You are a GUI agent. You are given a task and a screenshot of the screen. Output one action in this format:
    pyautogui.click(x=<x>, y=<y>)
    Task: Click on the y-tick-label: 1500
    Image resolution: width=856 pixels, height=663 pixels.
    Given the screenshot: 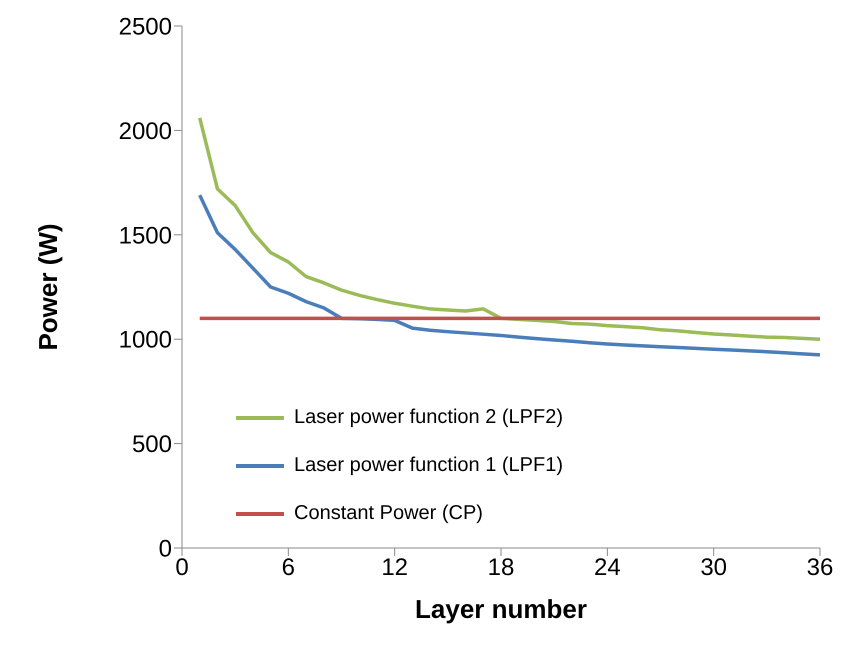 What is the action you would take?
    pyautogui.click(x=145, y=236)
    